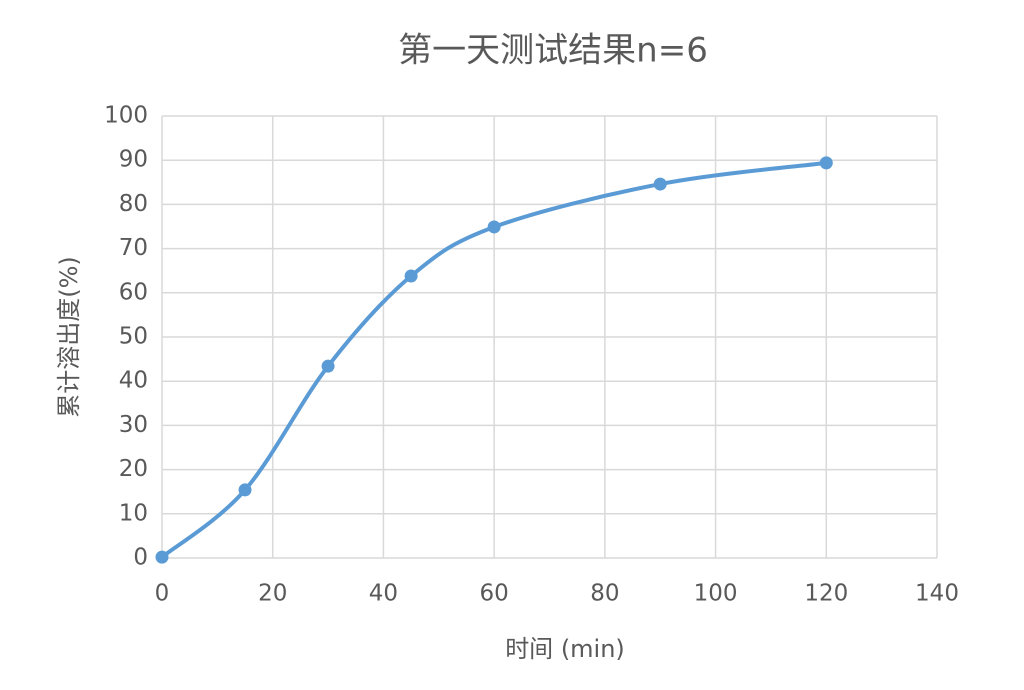 This screenshot has width=1024, height=690. What do you see at coordinates (272, 594) in the screenshot?
I see `x-tick-label: 20` at bounding box center [272, 594].